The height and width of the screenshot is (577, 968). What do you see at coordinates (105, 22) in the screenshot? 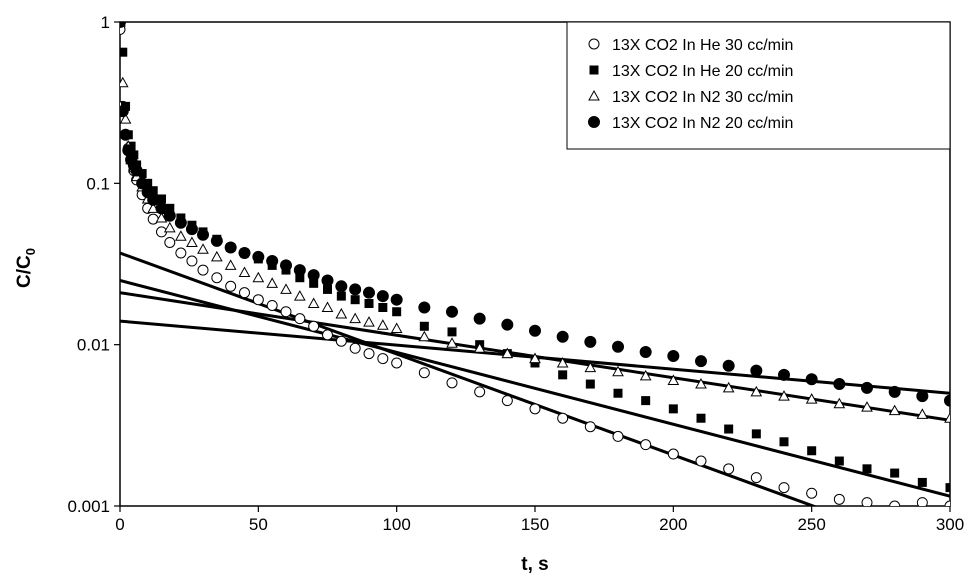
I see `y-tick-label: 1` at bounding box center [105, 22].